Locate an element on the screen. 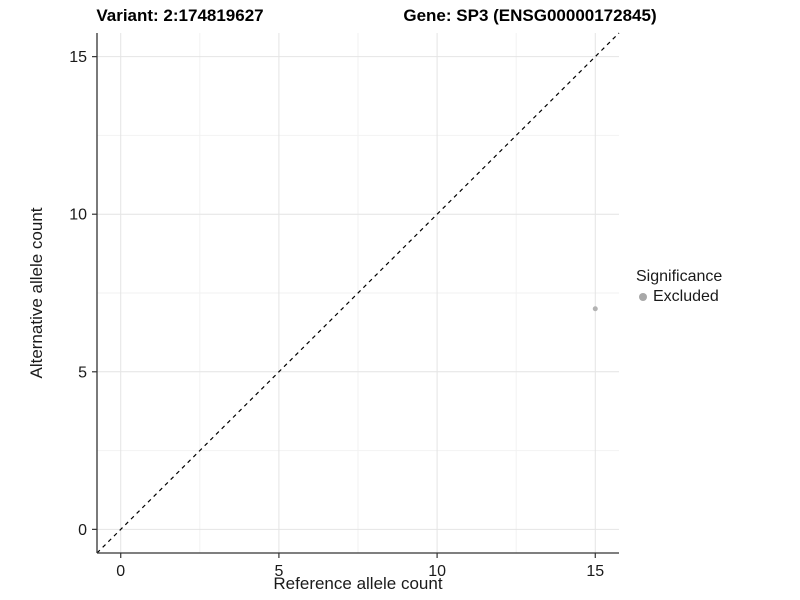  y-axis-title: Alternative allele count is located at coordinates (36, 293).